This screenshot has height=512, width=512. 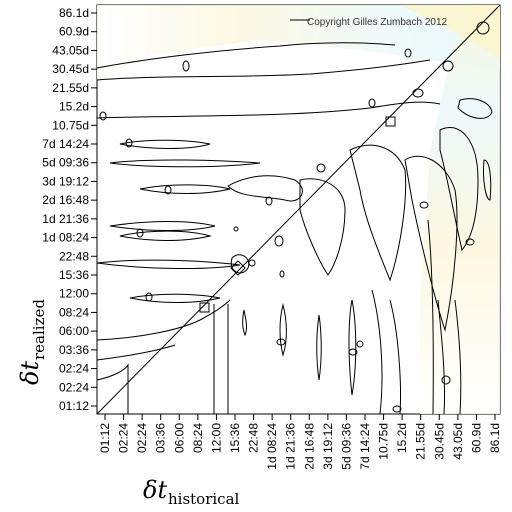 What do you see at coordinates (74, 331) in the screenshot?
I see `y-tick-label: 06:00` at bounding box center [74, 331].